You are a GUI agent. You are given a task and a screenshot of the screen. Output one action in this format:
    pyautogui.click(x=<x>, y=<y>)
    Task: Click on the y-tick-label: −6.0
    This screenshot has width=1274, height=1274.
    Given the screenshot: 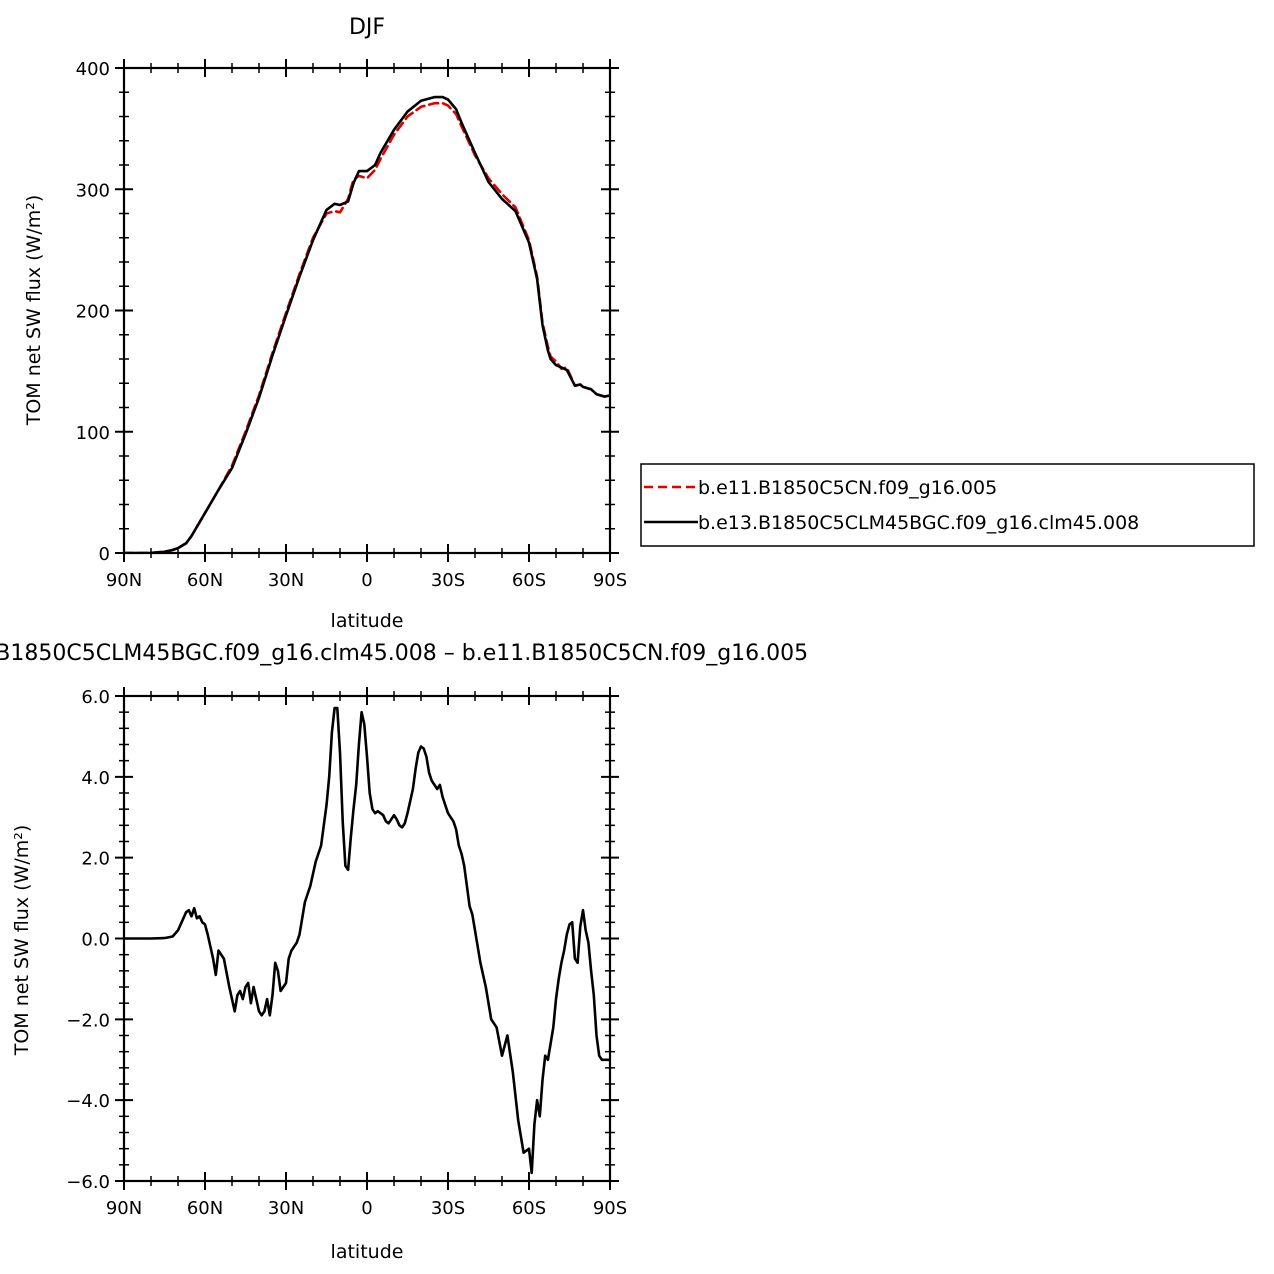 What is the action you would take?
    pyautogui.click(x=88, y=1182)
    